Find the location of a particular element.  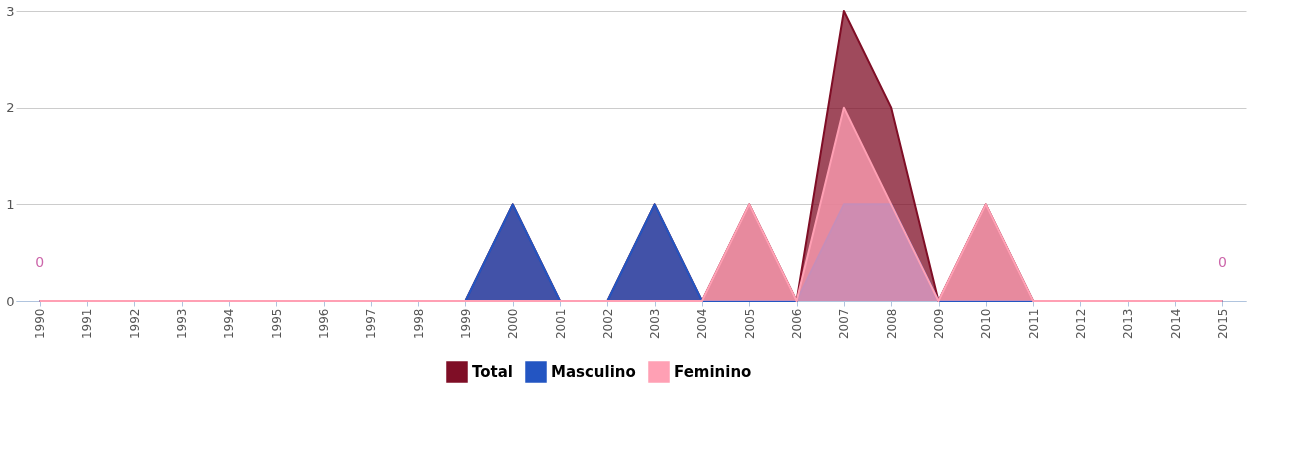

x-tick-label: 2005 is located at coordinates (749, 324).